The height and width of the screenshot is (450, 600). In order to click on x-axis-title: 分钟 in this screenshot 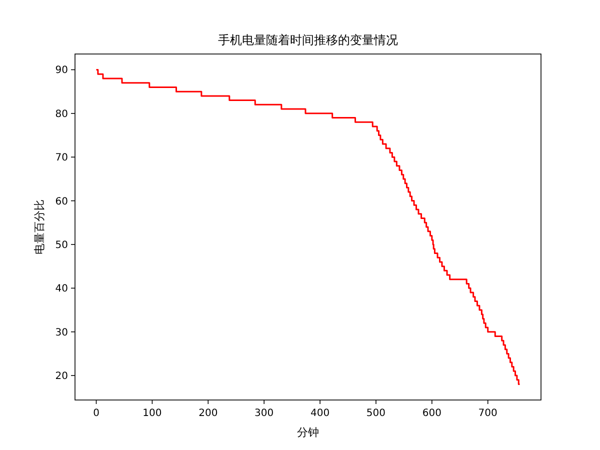, I will do `click(308, 432)`.